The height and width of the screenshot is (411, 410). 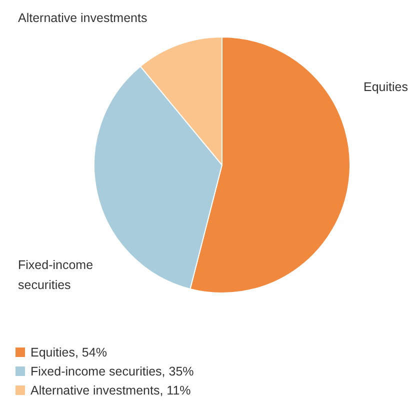 What do you see at coordinates (386, 87) in the screenshot?
I see `text: Equities` at bounding box center [386, 87].